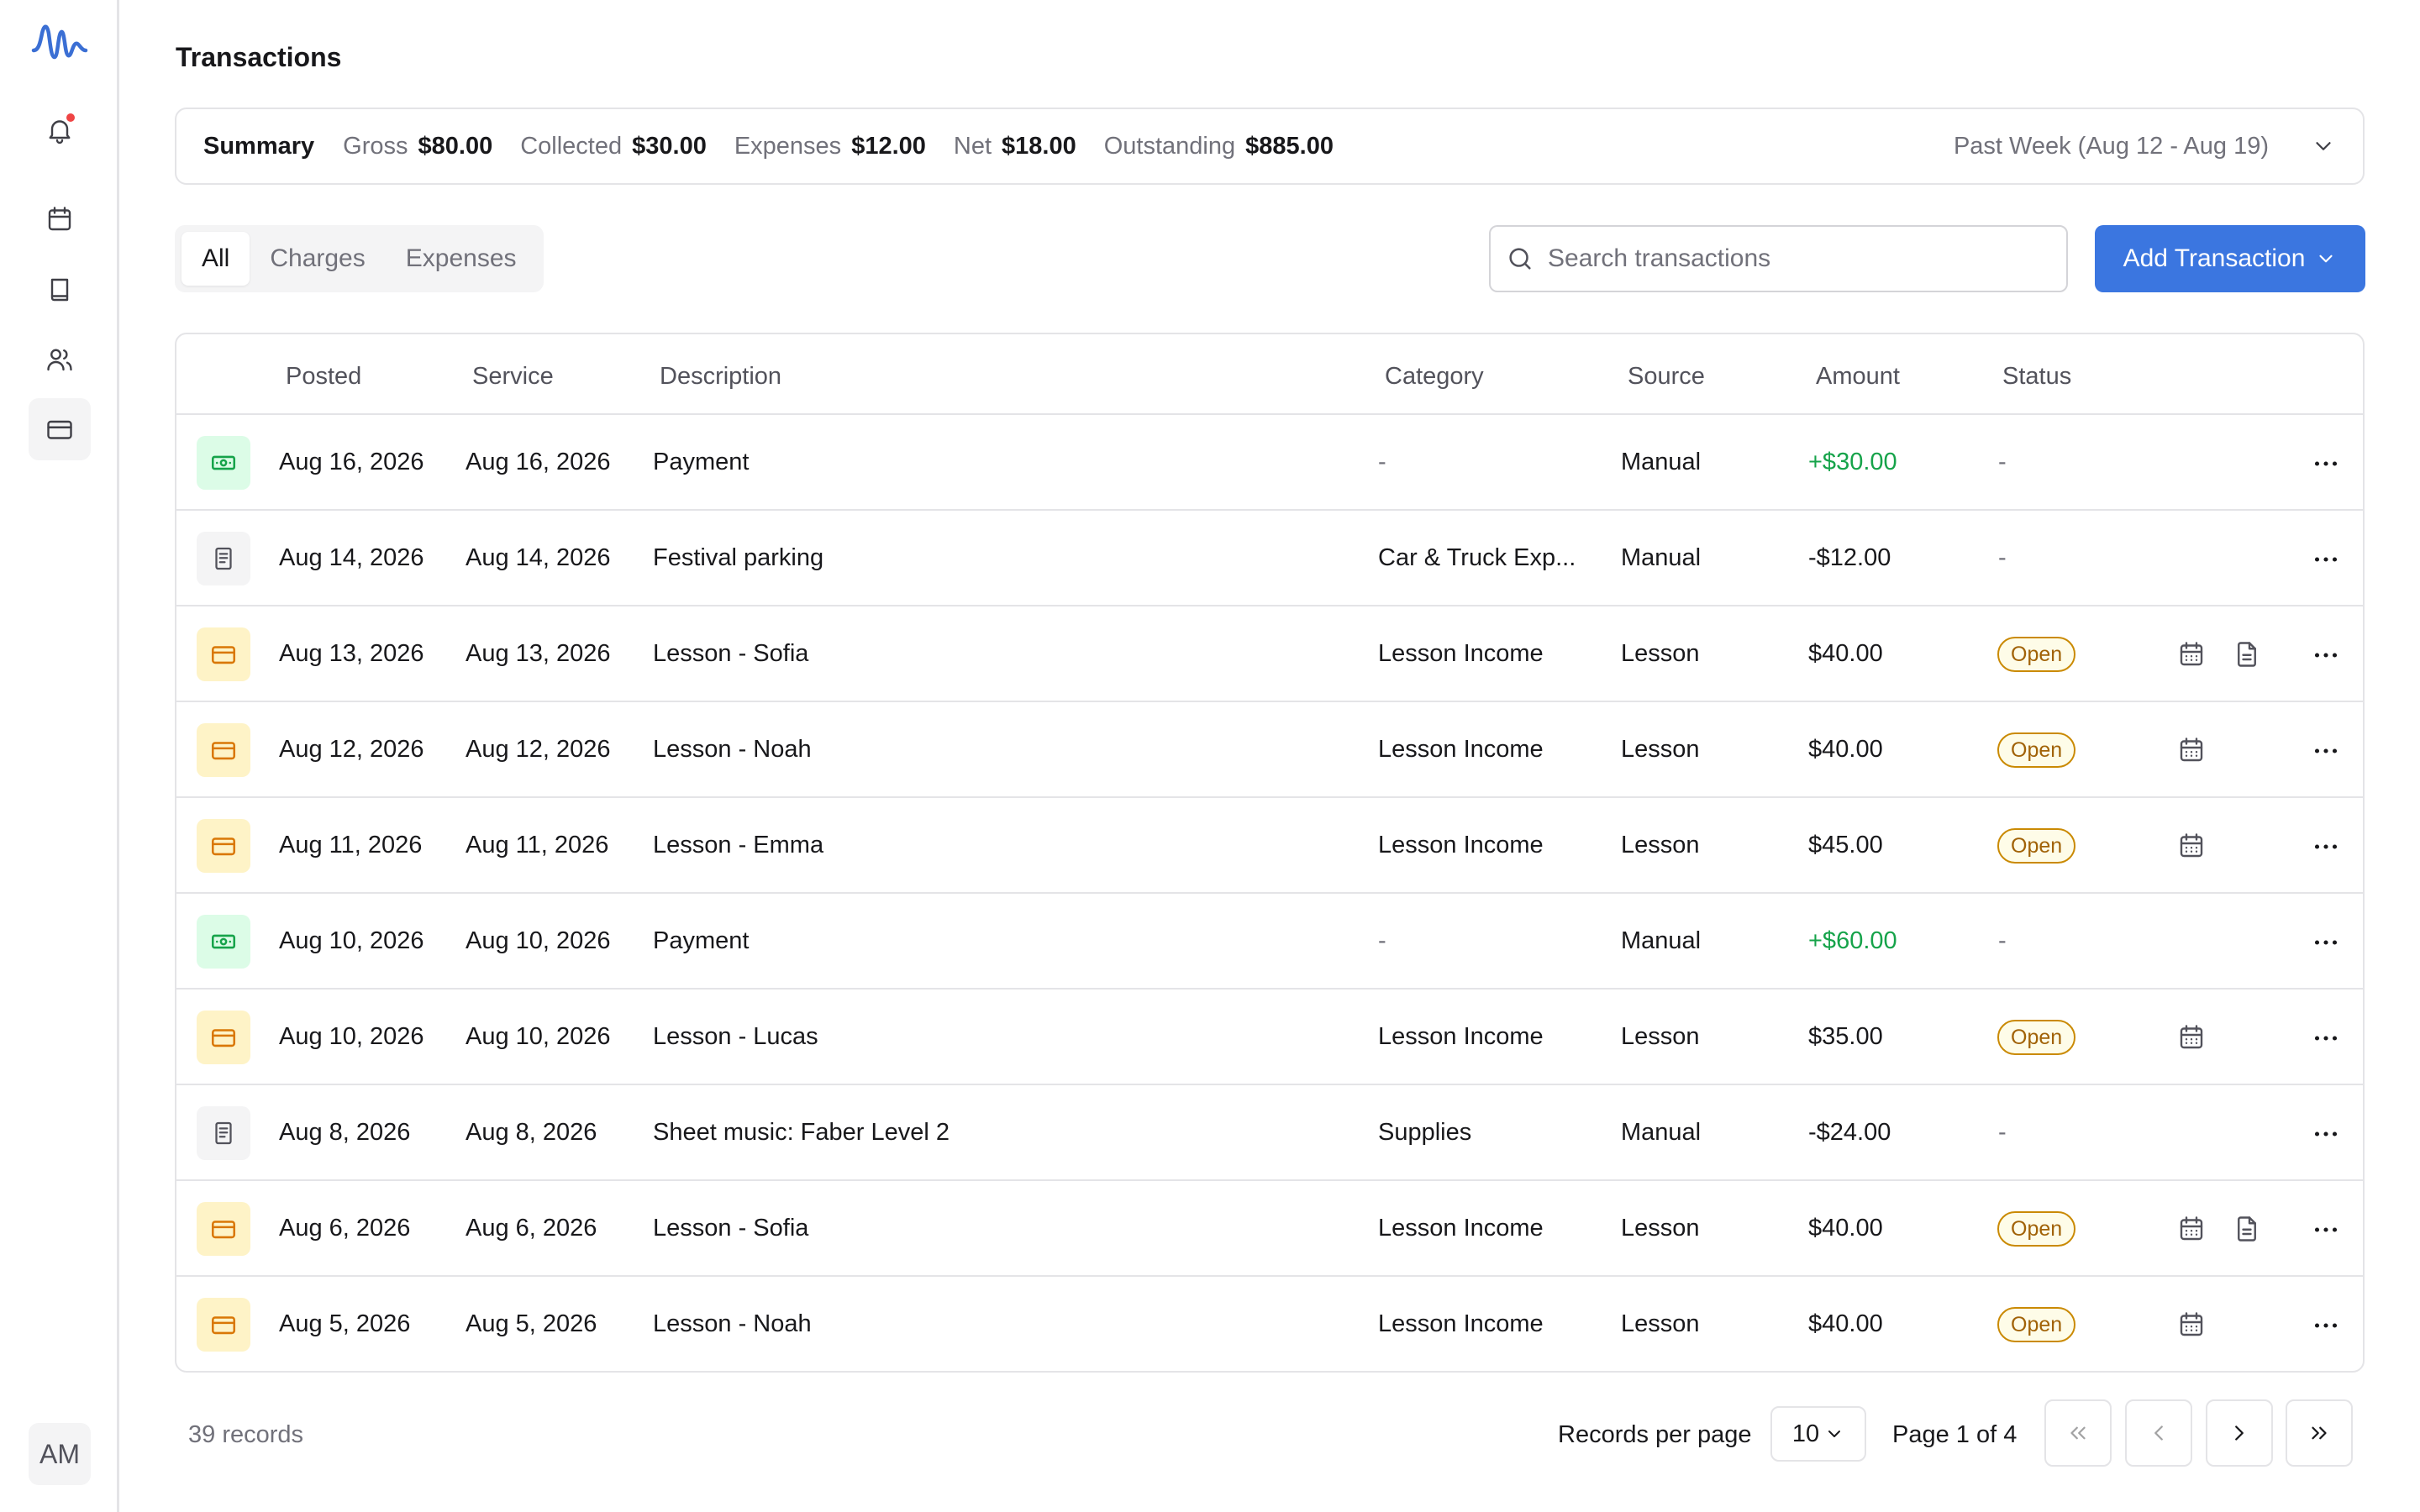 This screenshot has height=1512, width=2420. I want to click on sidebar-item-transactions, so click(60, 429).